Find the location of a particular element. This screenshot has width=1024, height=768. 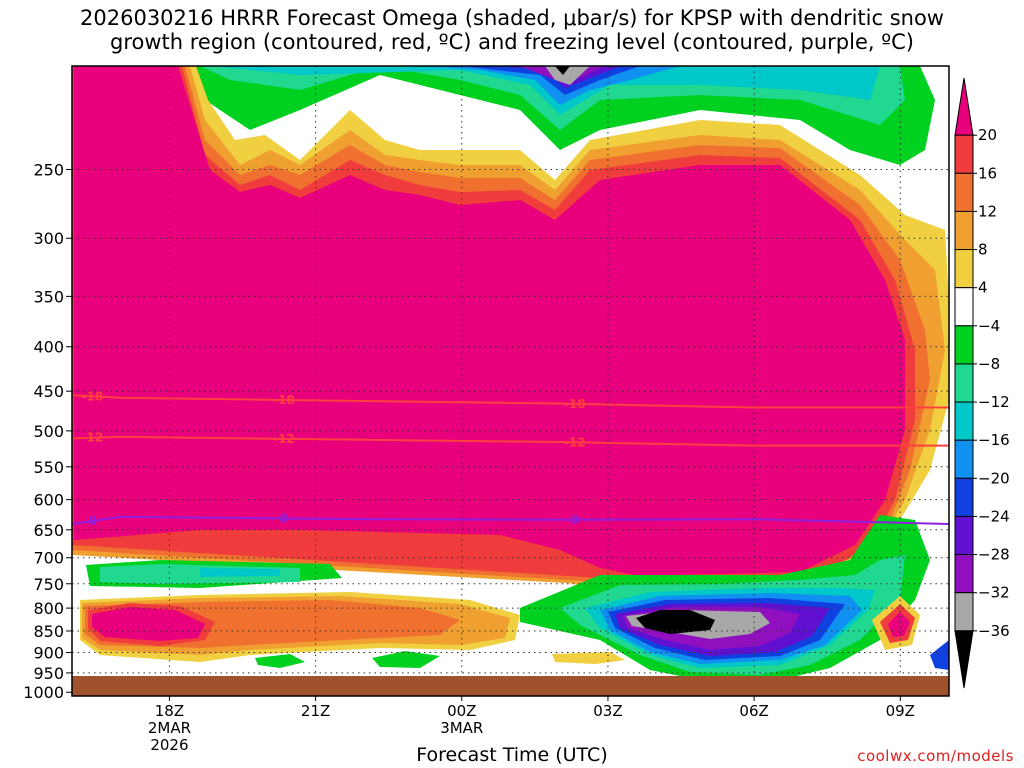

y-tick-label: 800 is located at coordinates (48, 608).